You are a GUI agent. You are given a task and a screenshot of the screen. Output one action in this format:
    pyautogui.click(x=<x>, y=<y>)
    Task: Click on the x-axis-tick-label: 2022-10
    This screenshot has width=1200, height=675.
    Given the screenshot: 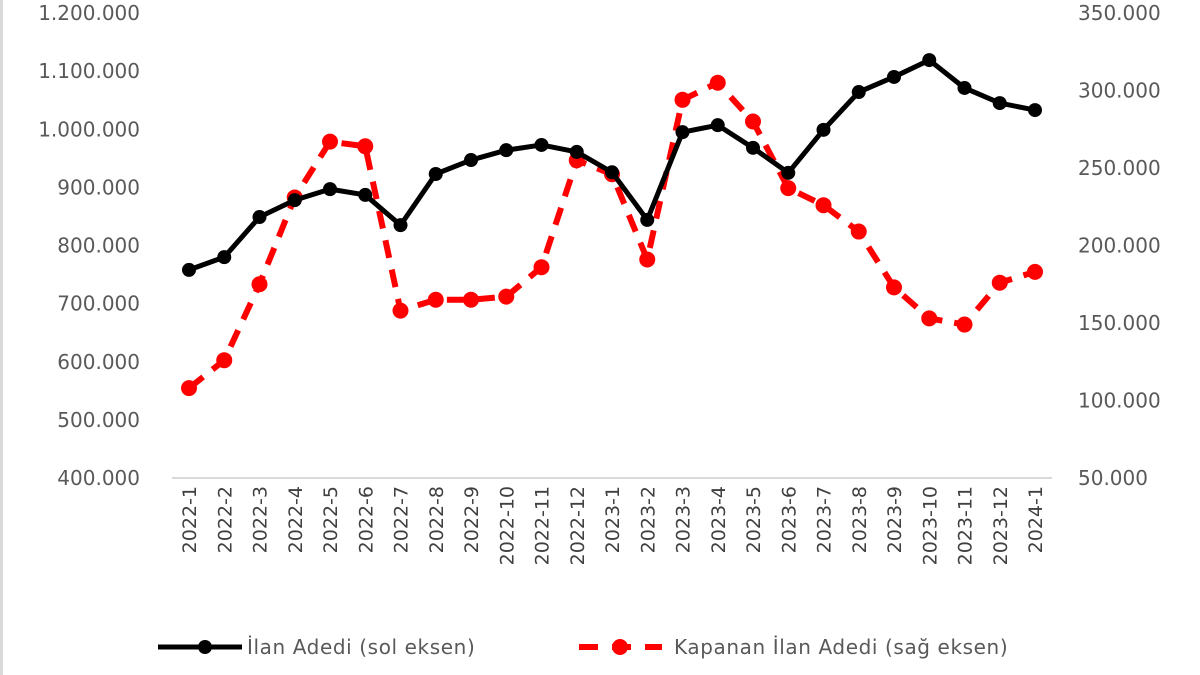 What is the action you would take?
    pyautogui.click(x=507, y=525)
    